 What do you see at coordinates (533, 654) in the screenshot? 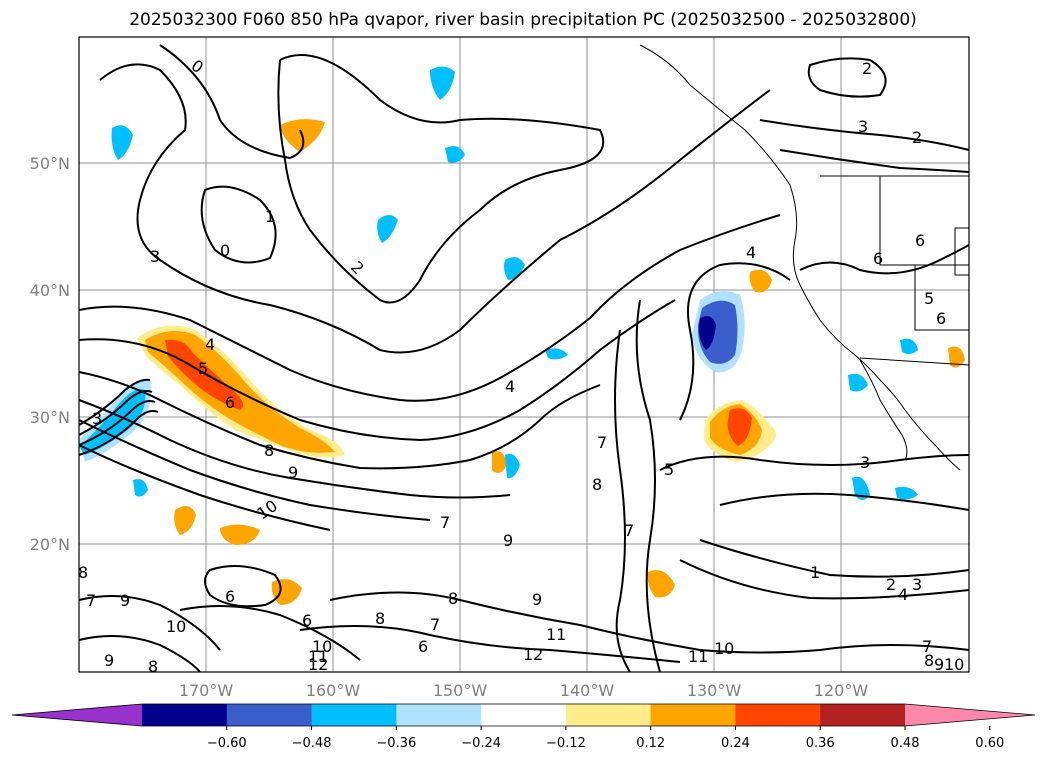
I see `contour-label-12-a: 12` at bounding box center [533, 654].